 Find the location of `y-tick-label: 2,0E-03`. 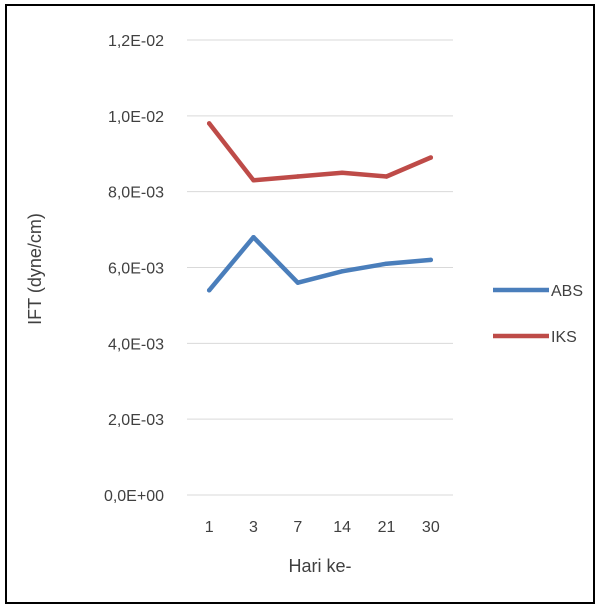

y-tick-label: 2,0E-03 is located at coordinates (136, 420).